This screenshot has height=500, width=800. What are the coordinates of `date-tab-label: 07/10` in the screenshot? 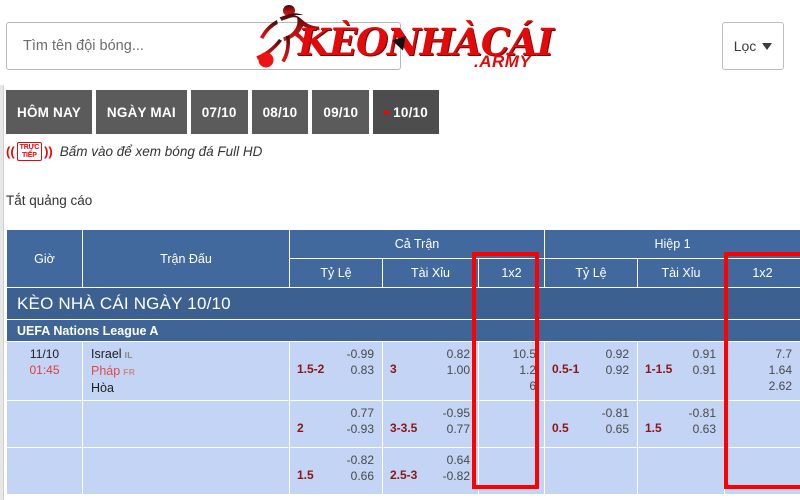 It's located at (219, 112).